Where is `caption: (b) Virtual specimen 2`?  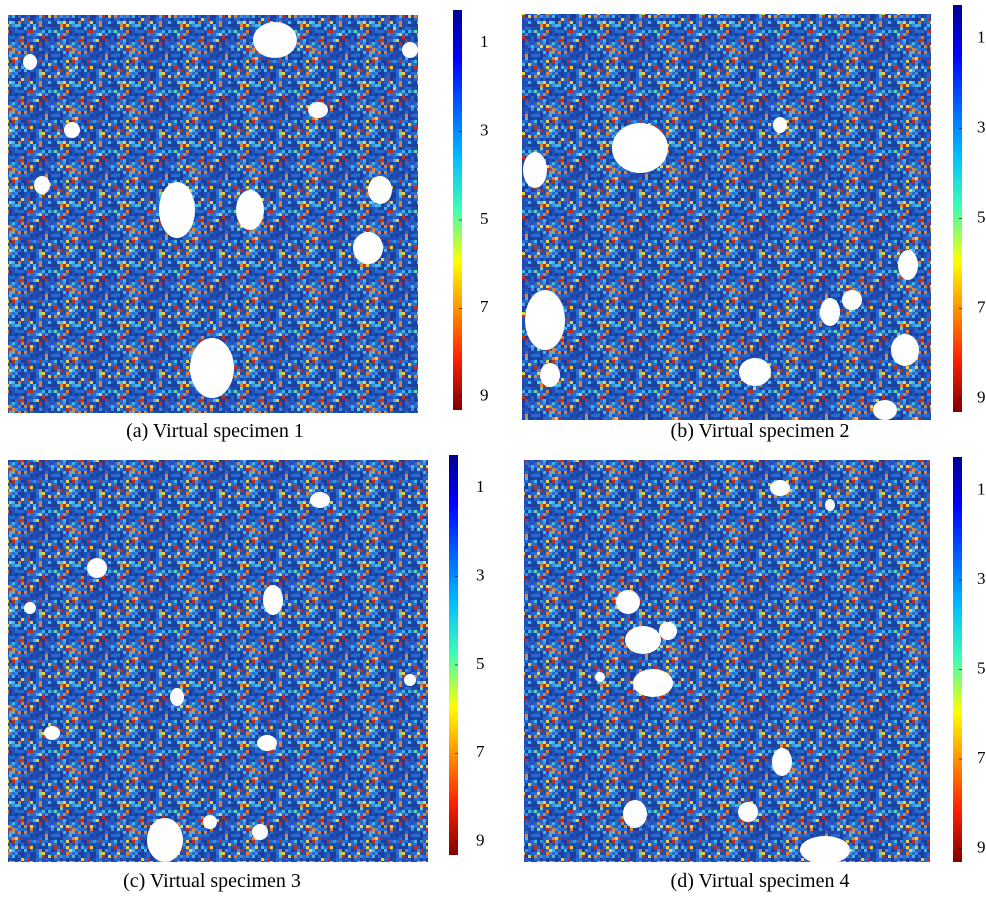
caption: (b) Virtual specimen 2 is located at coordinates (760, 431).